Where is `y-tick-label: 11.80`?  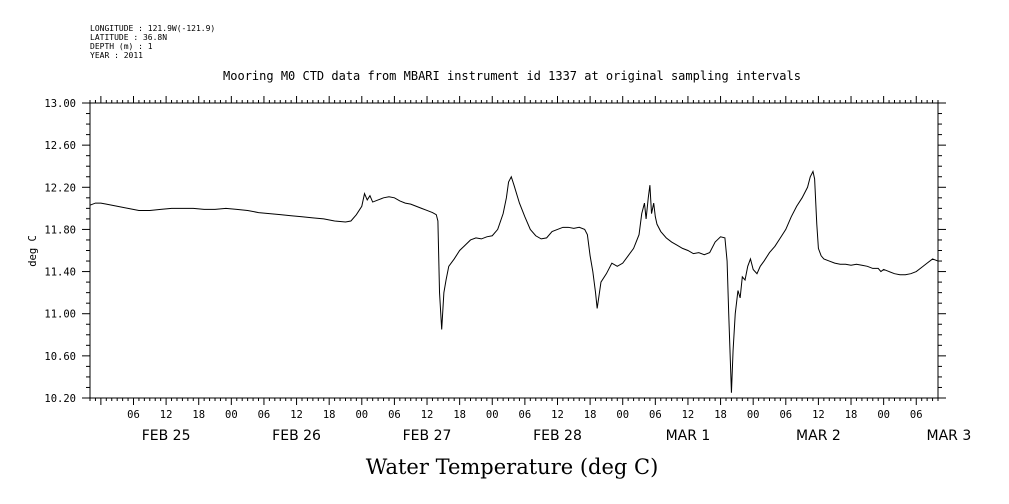
y-tick-label: 11.80 is located at coordinates (60, 230).